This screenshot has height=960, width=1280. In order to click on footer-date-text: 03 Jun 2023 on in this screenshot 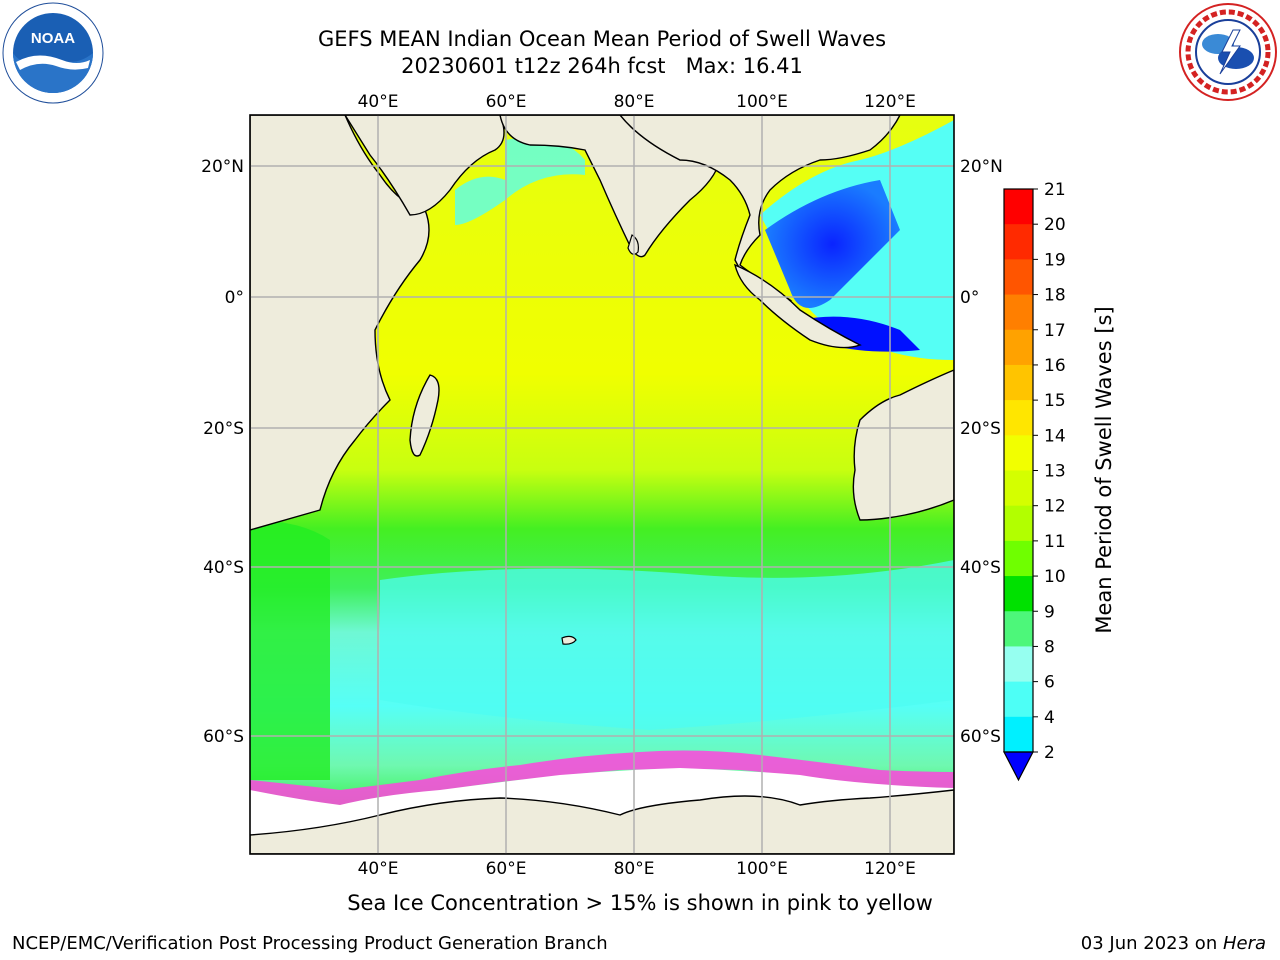, I will do `click(1151, 943)`.